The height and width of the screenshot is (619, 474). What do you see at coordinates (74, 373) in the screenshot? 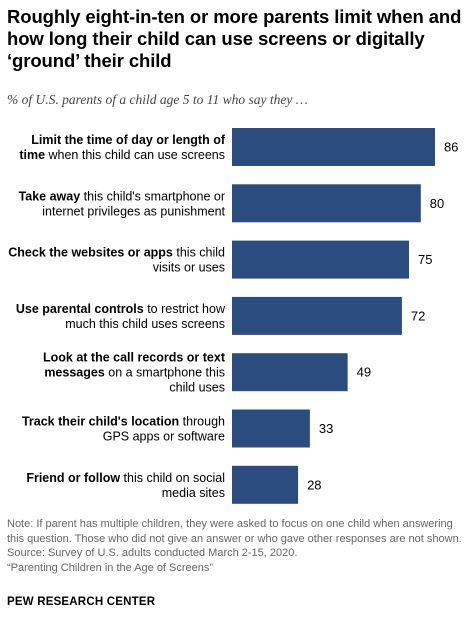
I see `category-label-part: messages` at bounding box center [74, 373].